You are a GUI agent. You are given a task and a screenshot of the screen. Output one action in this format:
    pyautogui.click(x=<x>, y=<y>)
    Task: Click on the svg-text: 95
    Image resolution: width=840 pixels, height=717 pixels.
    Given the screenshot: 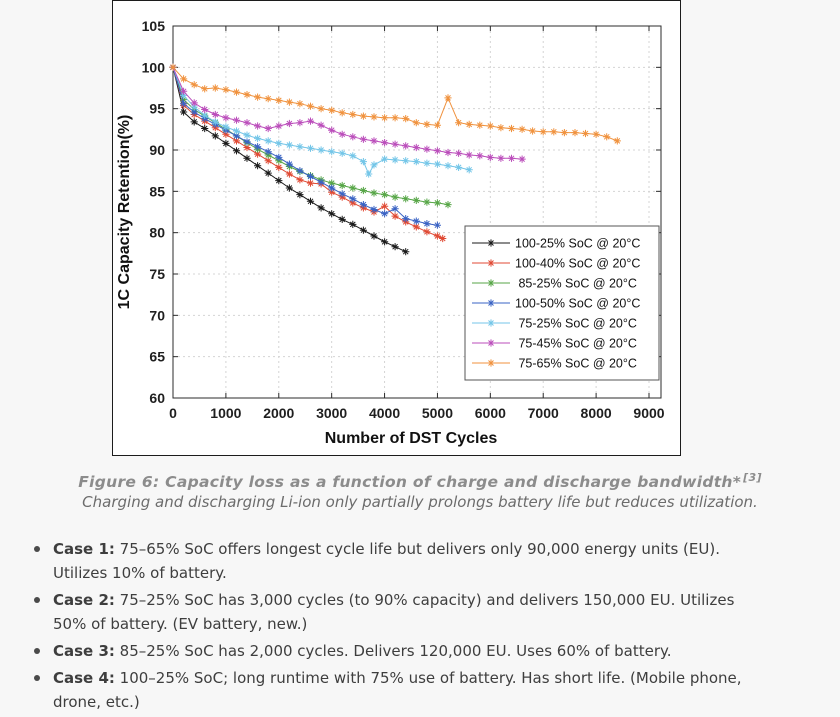 What is the action you would take?
    pyautogui.click(x=157, y=109)
    